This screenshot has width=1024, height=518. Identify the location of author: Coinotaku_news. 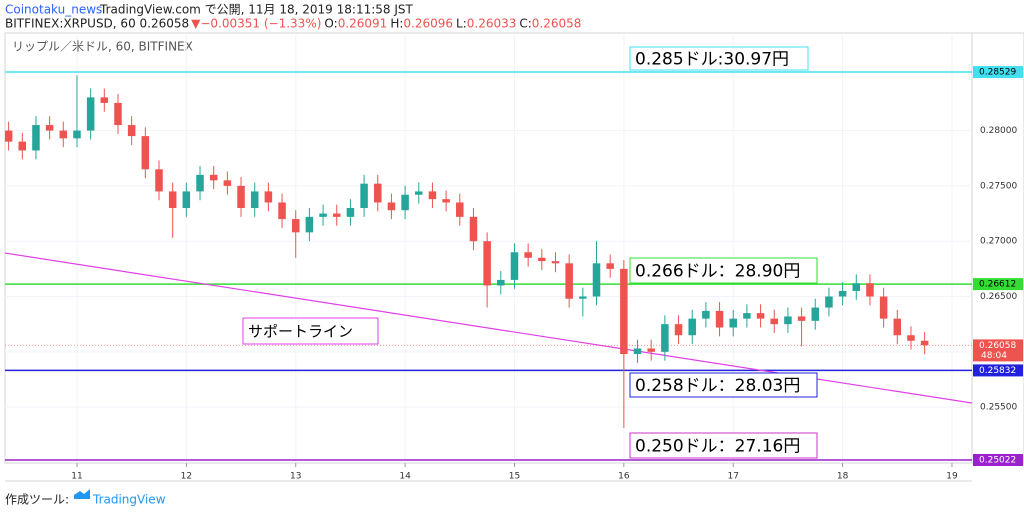
(53, 10).